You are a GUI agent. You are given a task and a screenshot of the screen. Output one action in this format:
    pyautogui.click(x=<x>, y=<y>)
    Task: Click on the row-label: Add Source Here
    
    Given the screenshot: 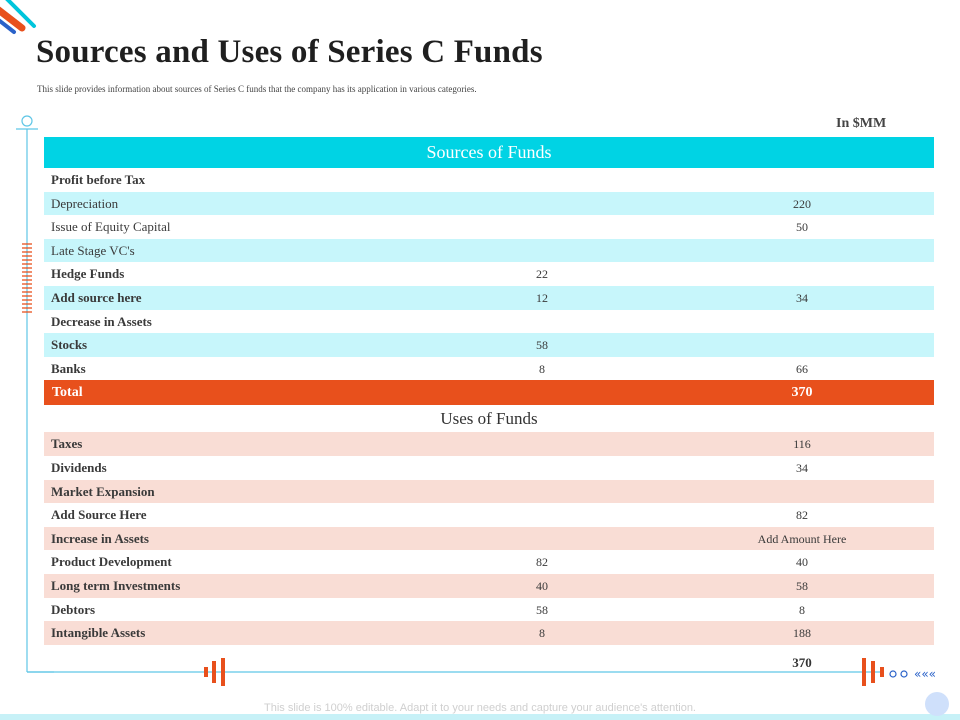 What is the action you would take?
    pyautogui.click(x=99, y=515)
    